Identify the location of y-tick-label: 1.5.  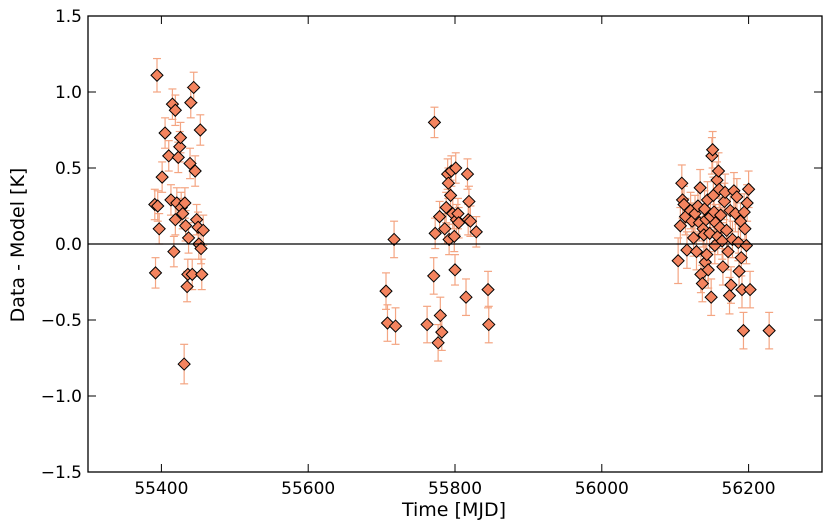
(68, 17).